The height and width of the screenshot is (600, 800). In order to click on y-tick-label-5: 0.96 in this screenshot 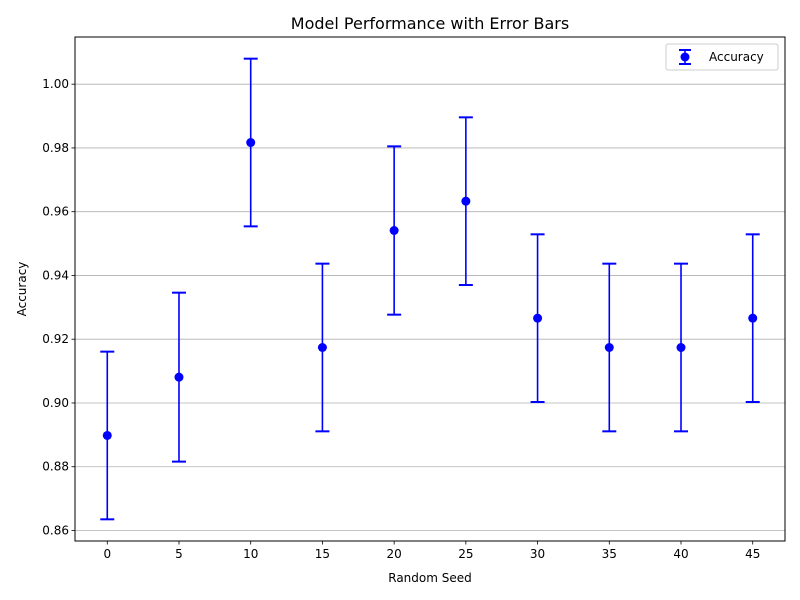, I will do `click(55, 212)`.